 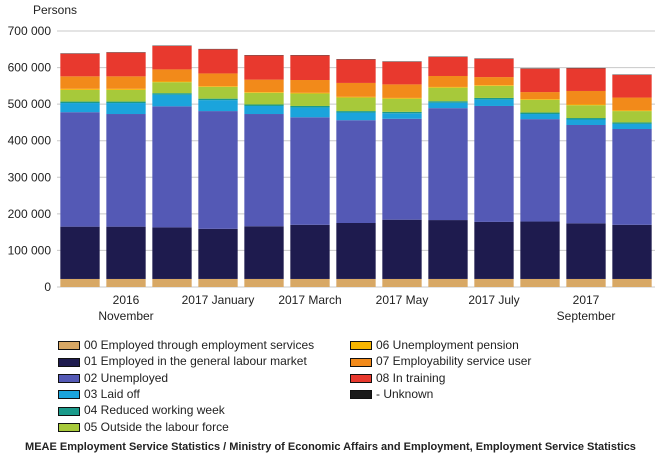 I want to click on x-tick-label: 2016, so click(x=126, y=300).